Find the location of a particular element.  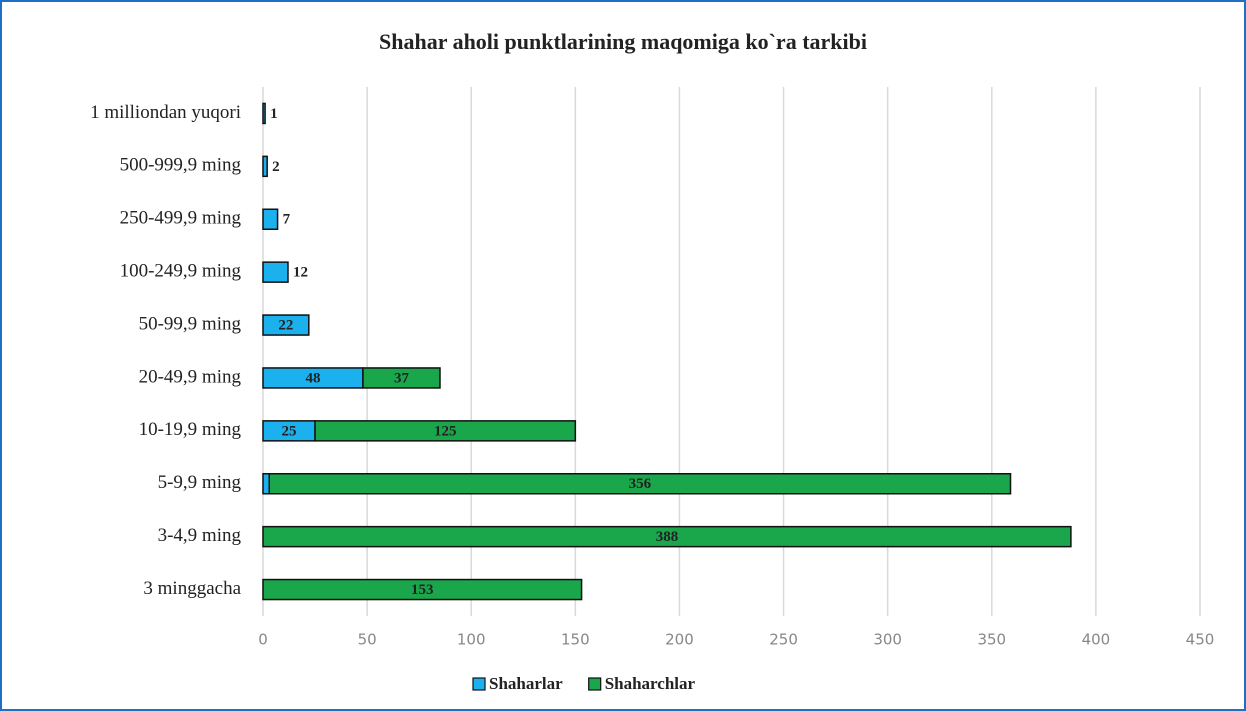

y-tick-label: 500-999,9 ming is located at coordinates (181, 165).